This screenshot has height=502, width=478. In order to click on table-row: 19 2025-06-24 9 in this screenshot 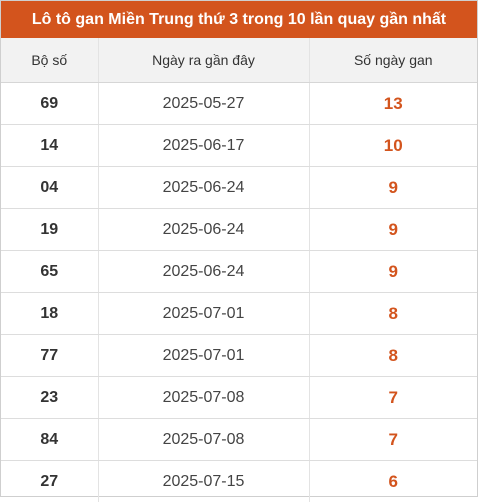, I will do `click(239, 230)`.